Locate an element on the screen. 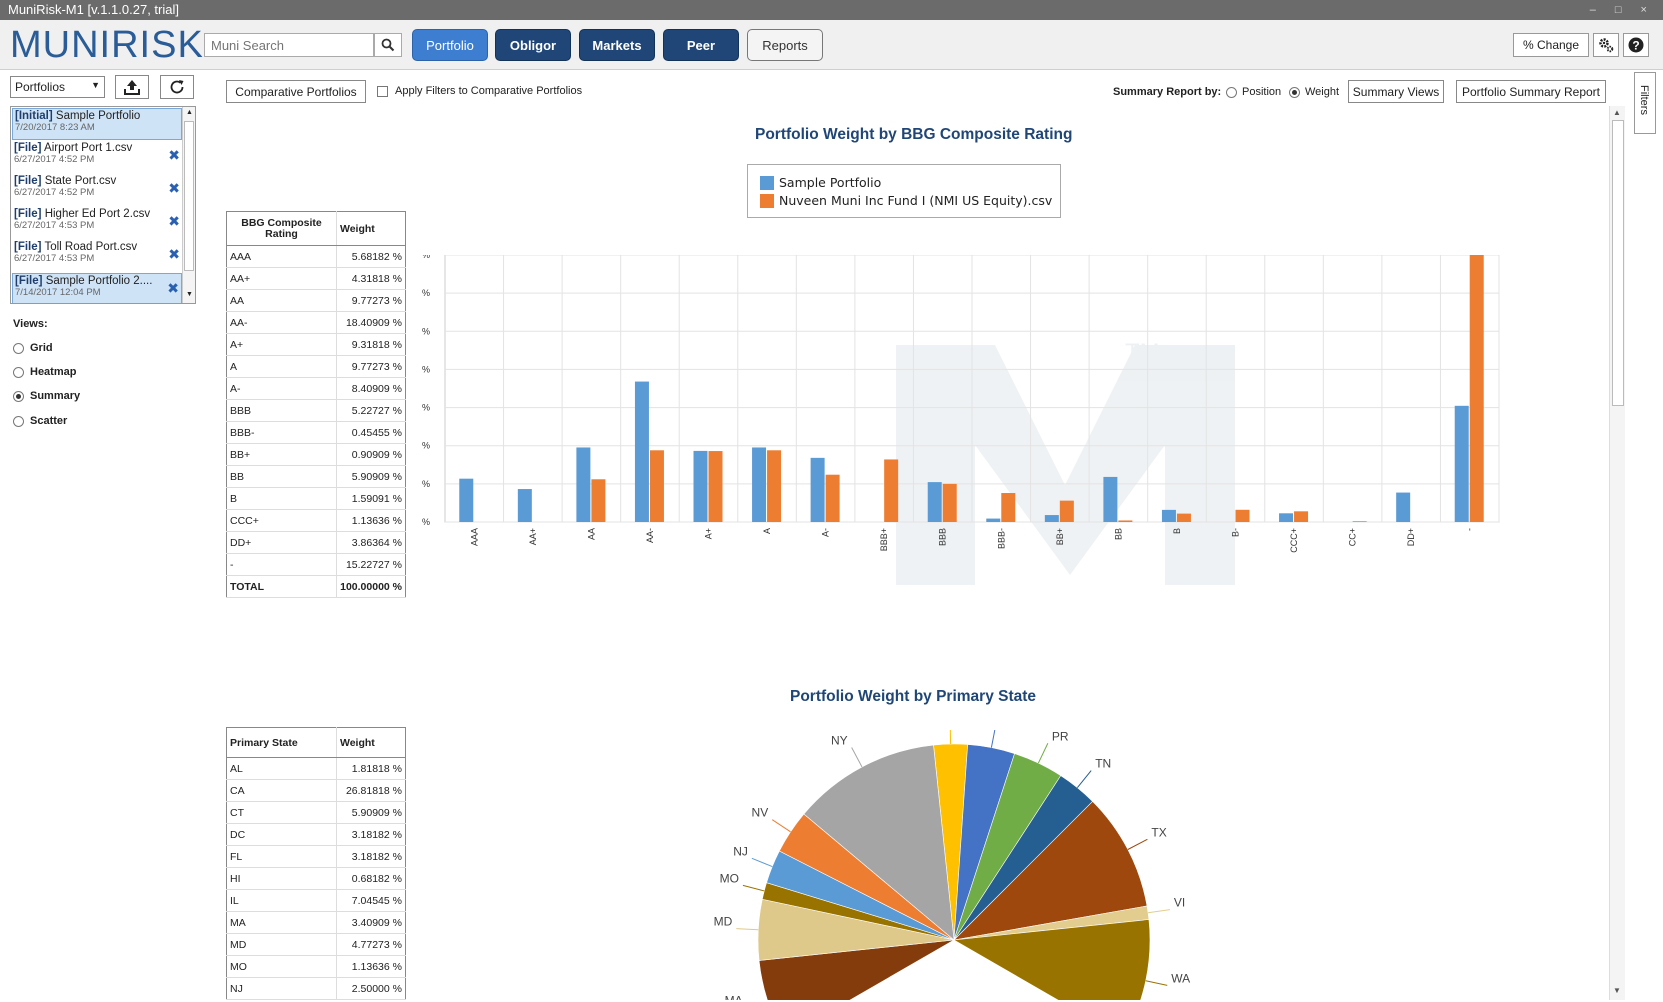 The width and height of the screenshot is (1663, 1002). upload-button is located at coordinates (132, 87).